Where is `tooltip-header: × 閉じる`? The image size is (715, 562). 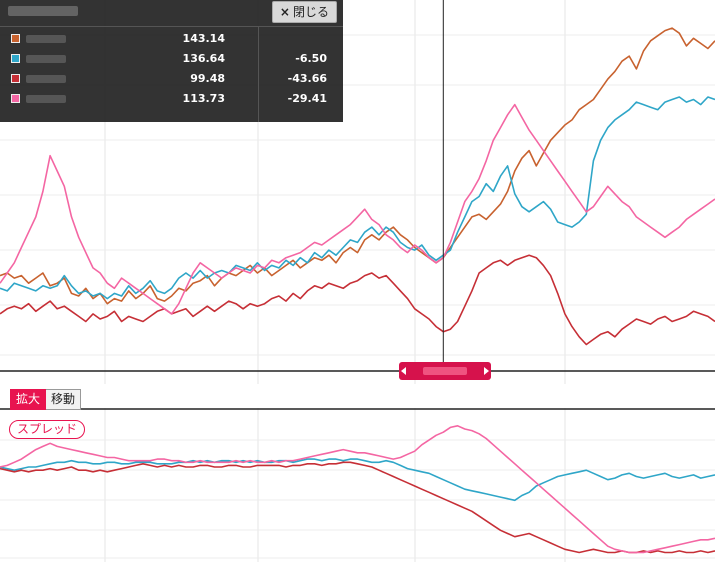 tooltip-header: × 閉じる is located at coordinates (171, 13).